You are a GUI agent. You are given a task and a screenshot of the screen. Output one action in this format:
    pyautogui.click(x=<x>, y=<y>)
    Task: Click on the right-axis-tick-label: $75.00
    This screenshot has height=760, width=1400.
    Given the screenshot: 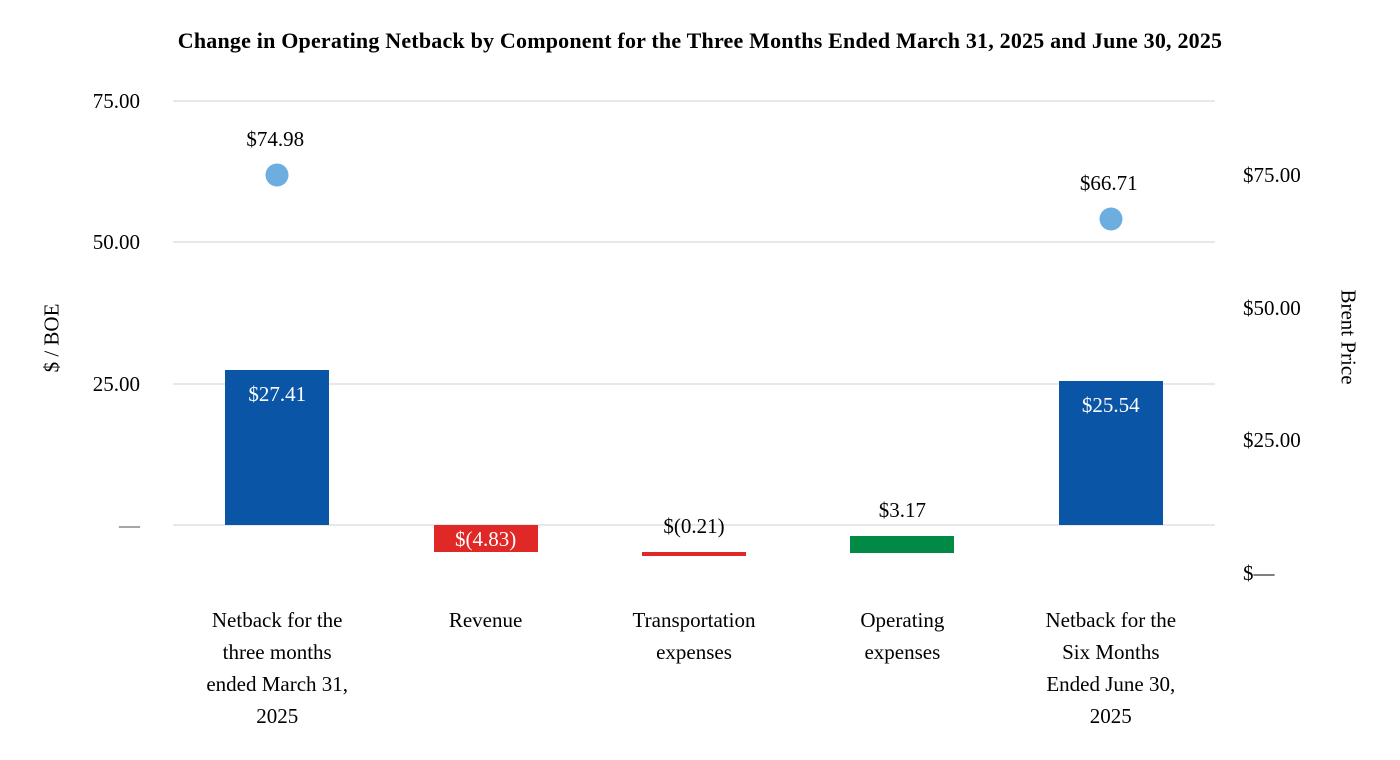 What is the action you would take?
    pyautogui.click(x=1272, y=174)
    